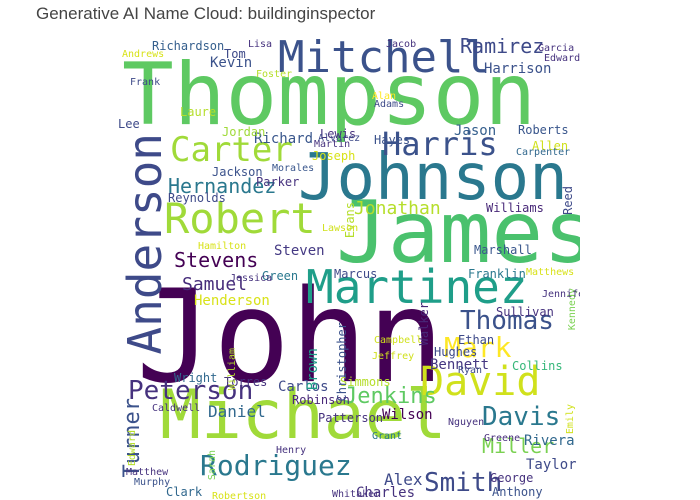 The width and height of the screenshot is (700, 500). Describe the element at coordinates (260, 44) in the screenshot. I see `cloud-word-lisa: Lisa` at that location.